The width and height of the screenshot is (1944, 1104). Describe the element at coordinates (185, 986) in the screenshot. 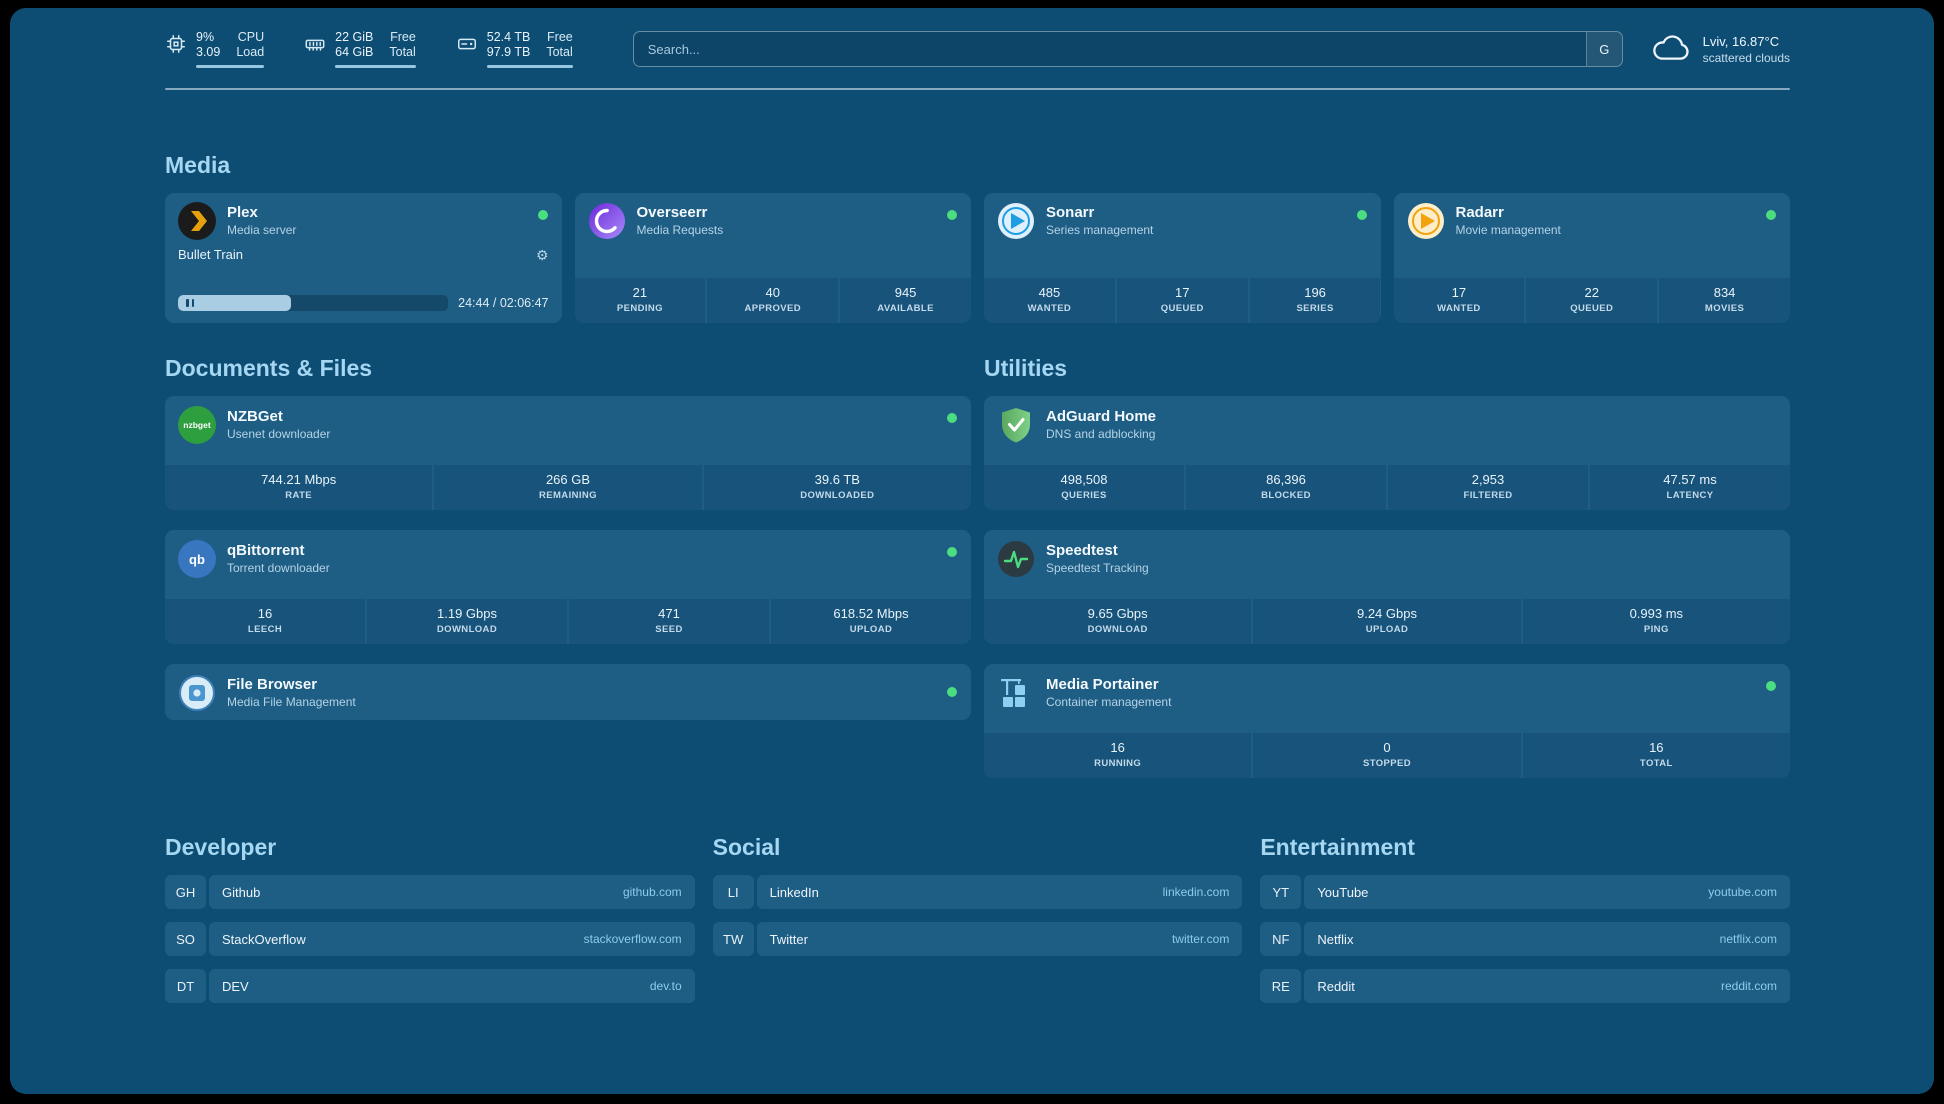

I see `bookmark-abbr: DT` at that location.